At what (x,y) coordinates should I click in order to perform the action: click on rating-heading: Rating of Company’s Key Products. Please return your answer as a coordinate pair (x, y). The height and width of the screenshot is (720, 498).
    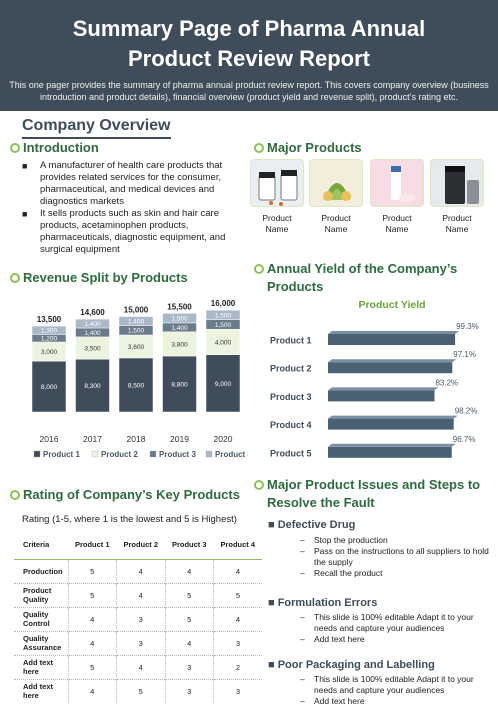
    Looking at the image, I should click on (125, 495).